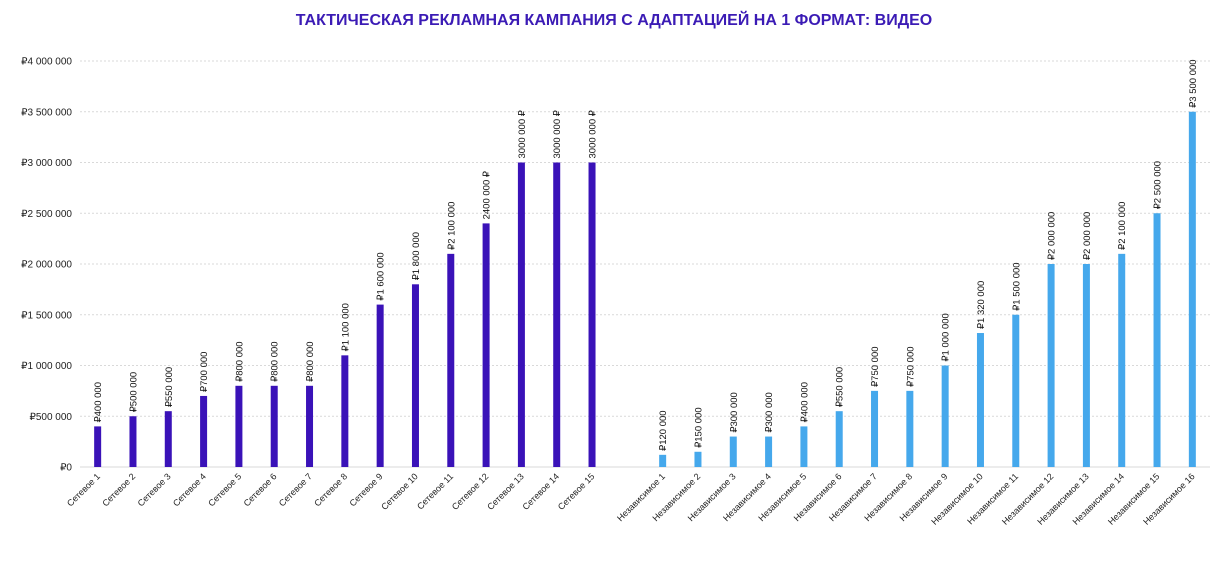 This screenshot has width=1228, height=563. What do you see at coordinates (416, 256) in the screenshot?
I see `data-label: ₽1 800 000` at bounding box center [416, 256].